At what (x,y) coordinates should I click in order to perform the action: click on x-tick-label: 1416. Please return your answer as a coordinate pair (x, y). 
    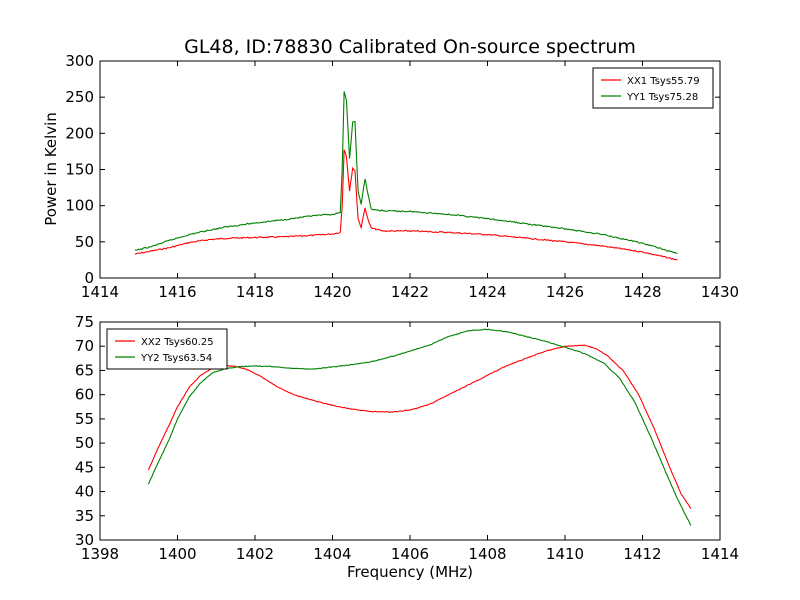
    Looking at the image, I should click on (177, 292).